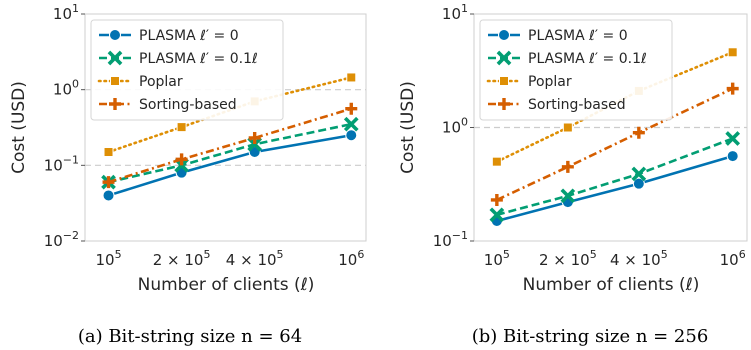 The width and height of the screenshot is (751, 350). Describe the element at coordinates (190, 336) in the screenshot. I see `subfigure-caption: (a) Bit-string size n = 64` at that location.